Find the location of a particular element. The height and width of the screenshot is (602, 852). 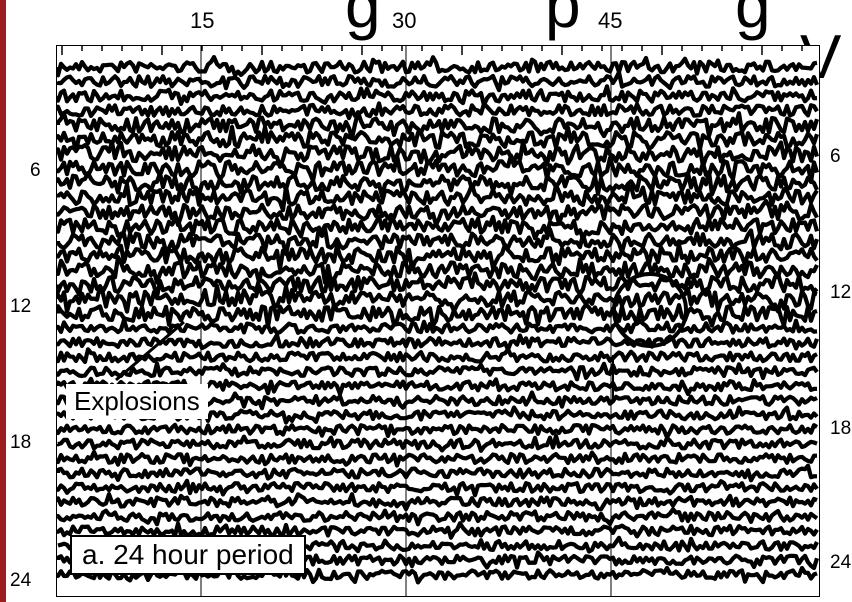

title-fragment-3: g is located at coordinates (753, 20).